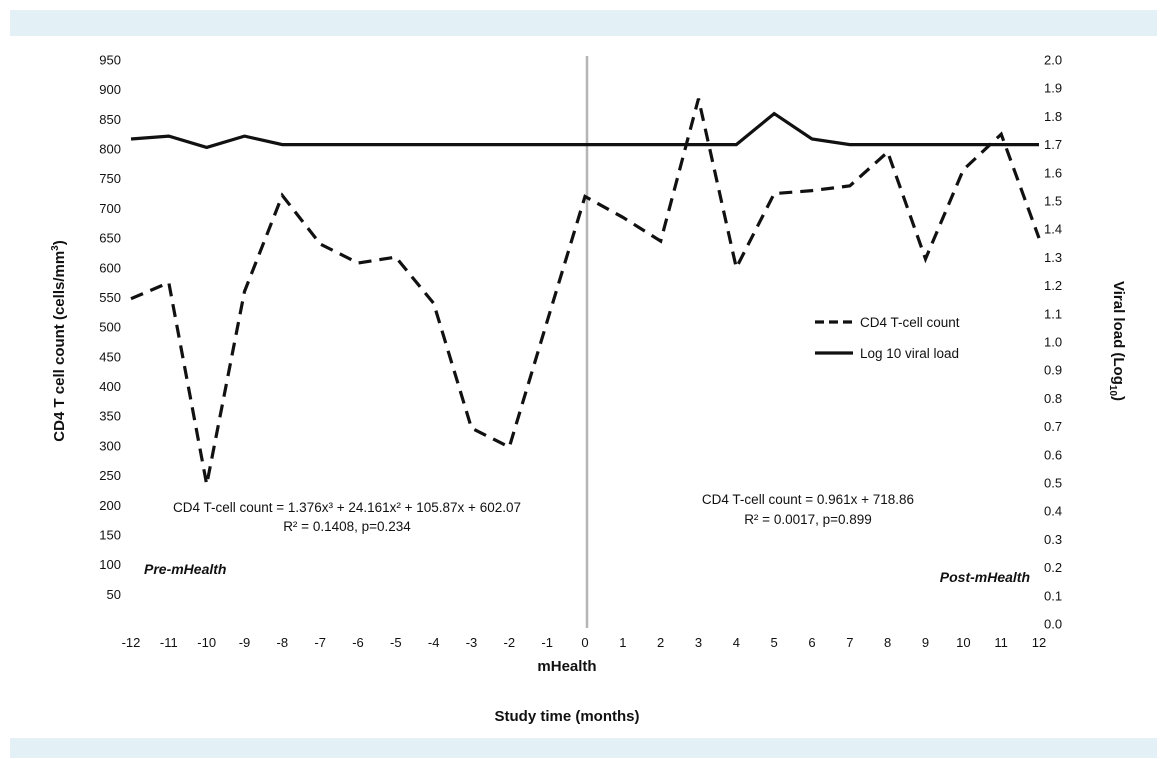  I want to click on right-tick-label: 1.1, so click(1053, 313).